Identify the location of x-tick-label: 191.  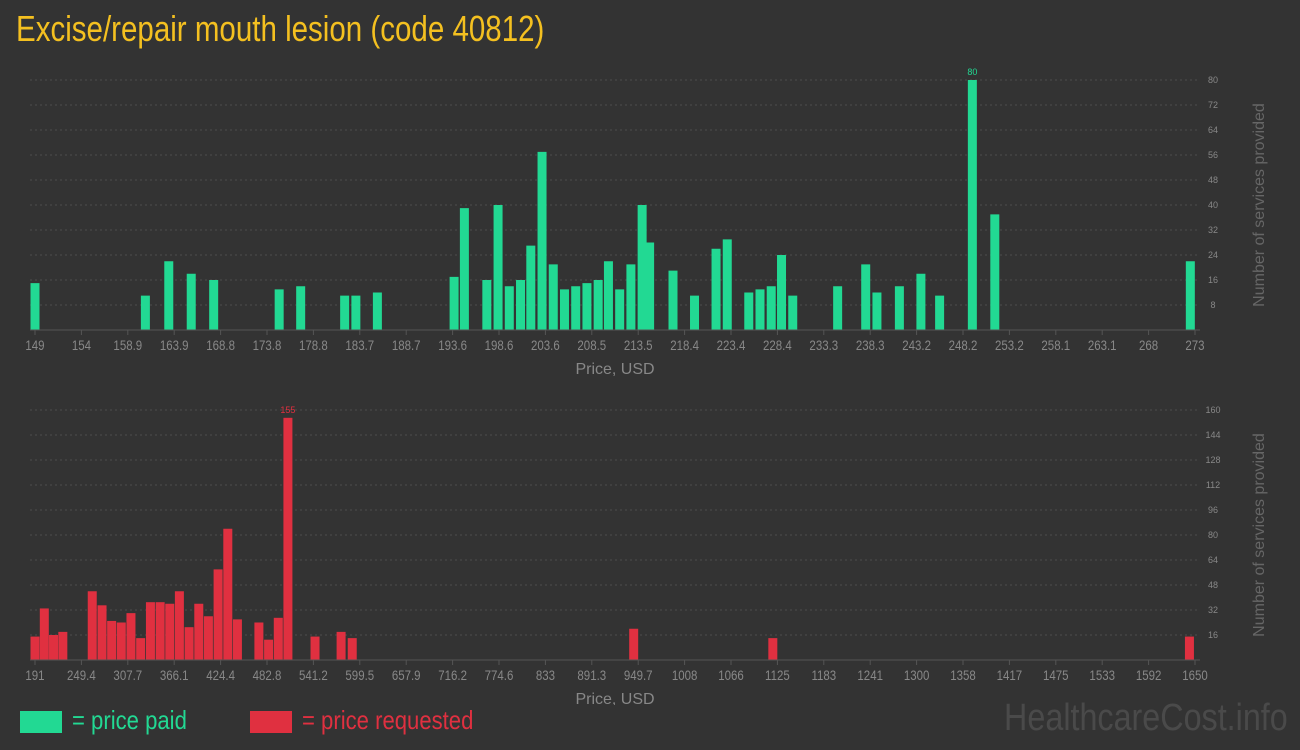
(34, 675).